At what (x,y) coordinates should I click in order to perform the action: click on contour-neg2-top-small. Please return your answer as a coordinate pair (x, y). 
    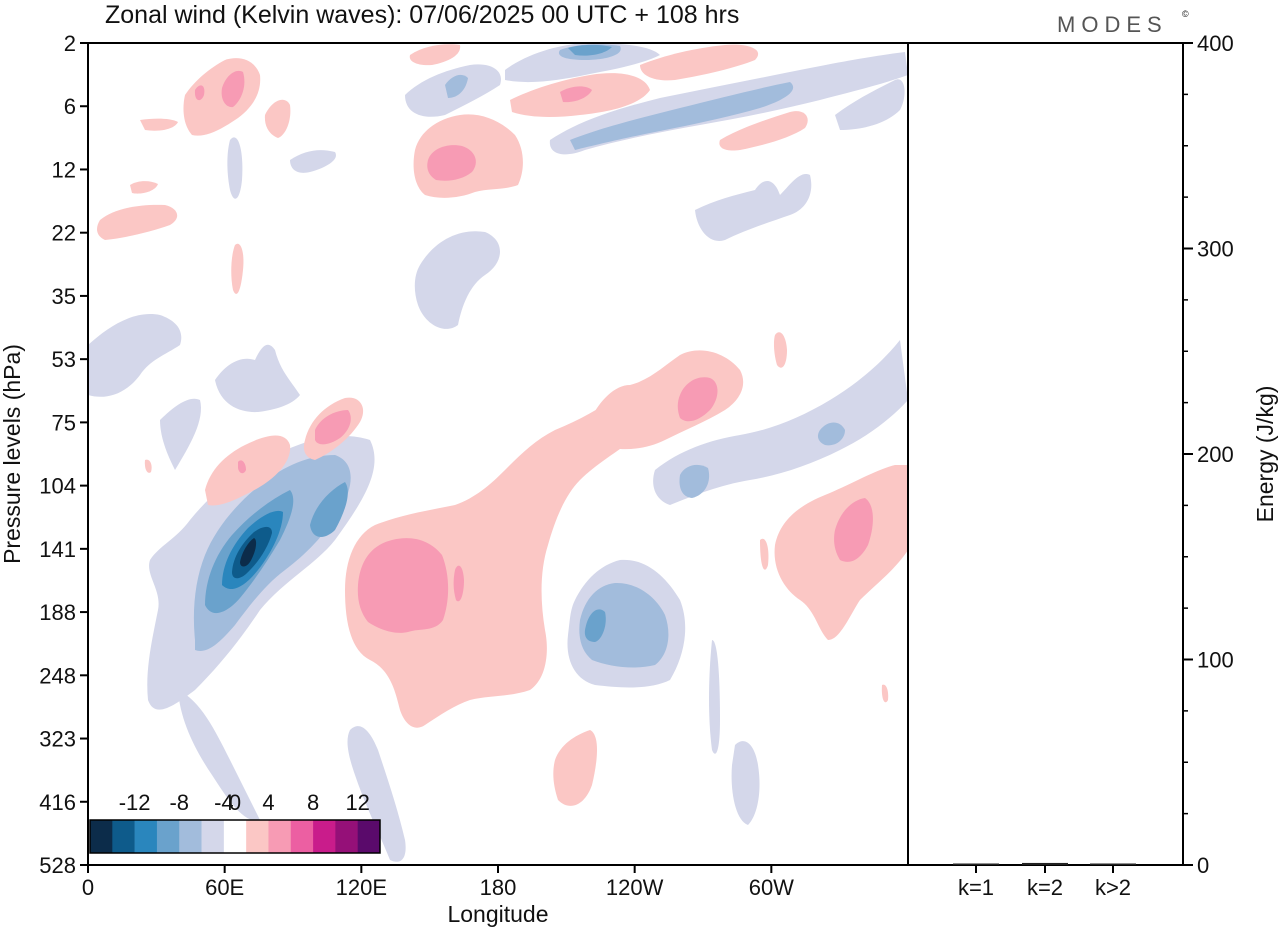
    Looking at the image, I should click on (456, 86).